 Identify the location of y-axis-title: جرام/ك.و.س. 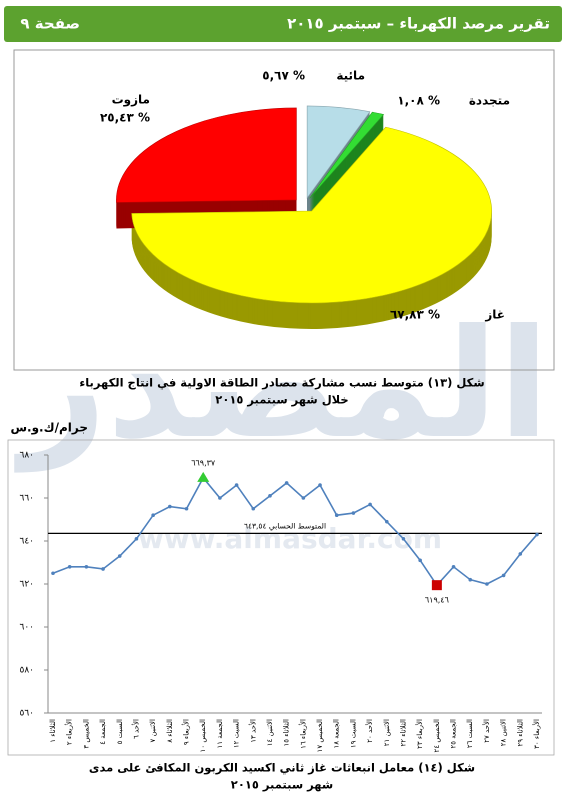
(49, 428).